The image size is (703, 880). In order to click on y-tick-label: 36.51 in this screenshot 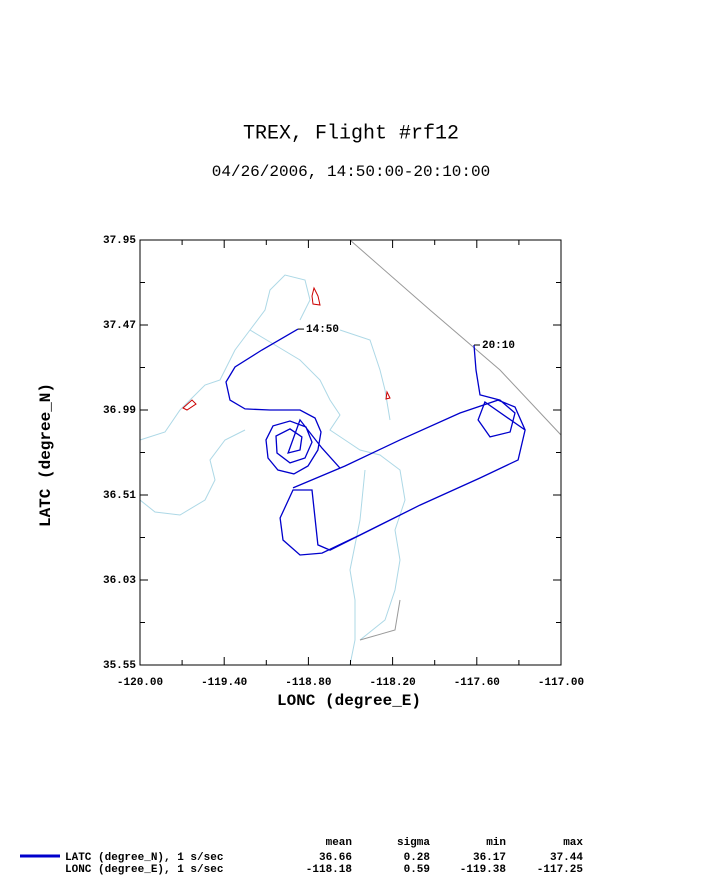, I will do `click(119, 496)`.